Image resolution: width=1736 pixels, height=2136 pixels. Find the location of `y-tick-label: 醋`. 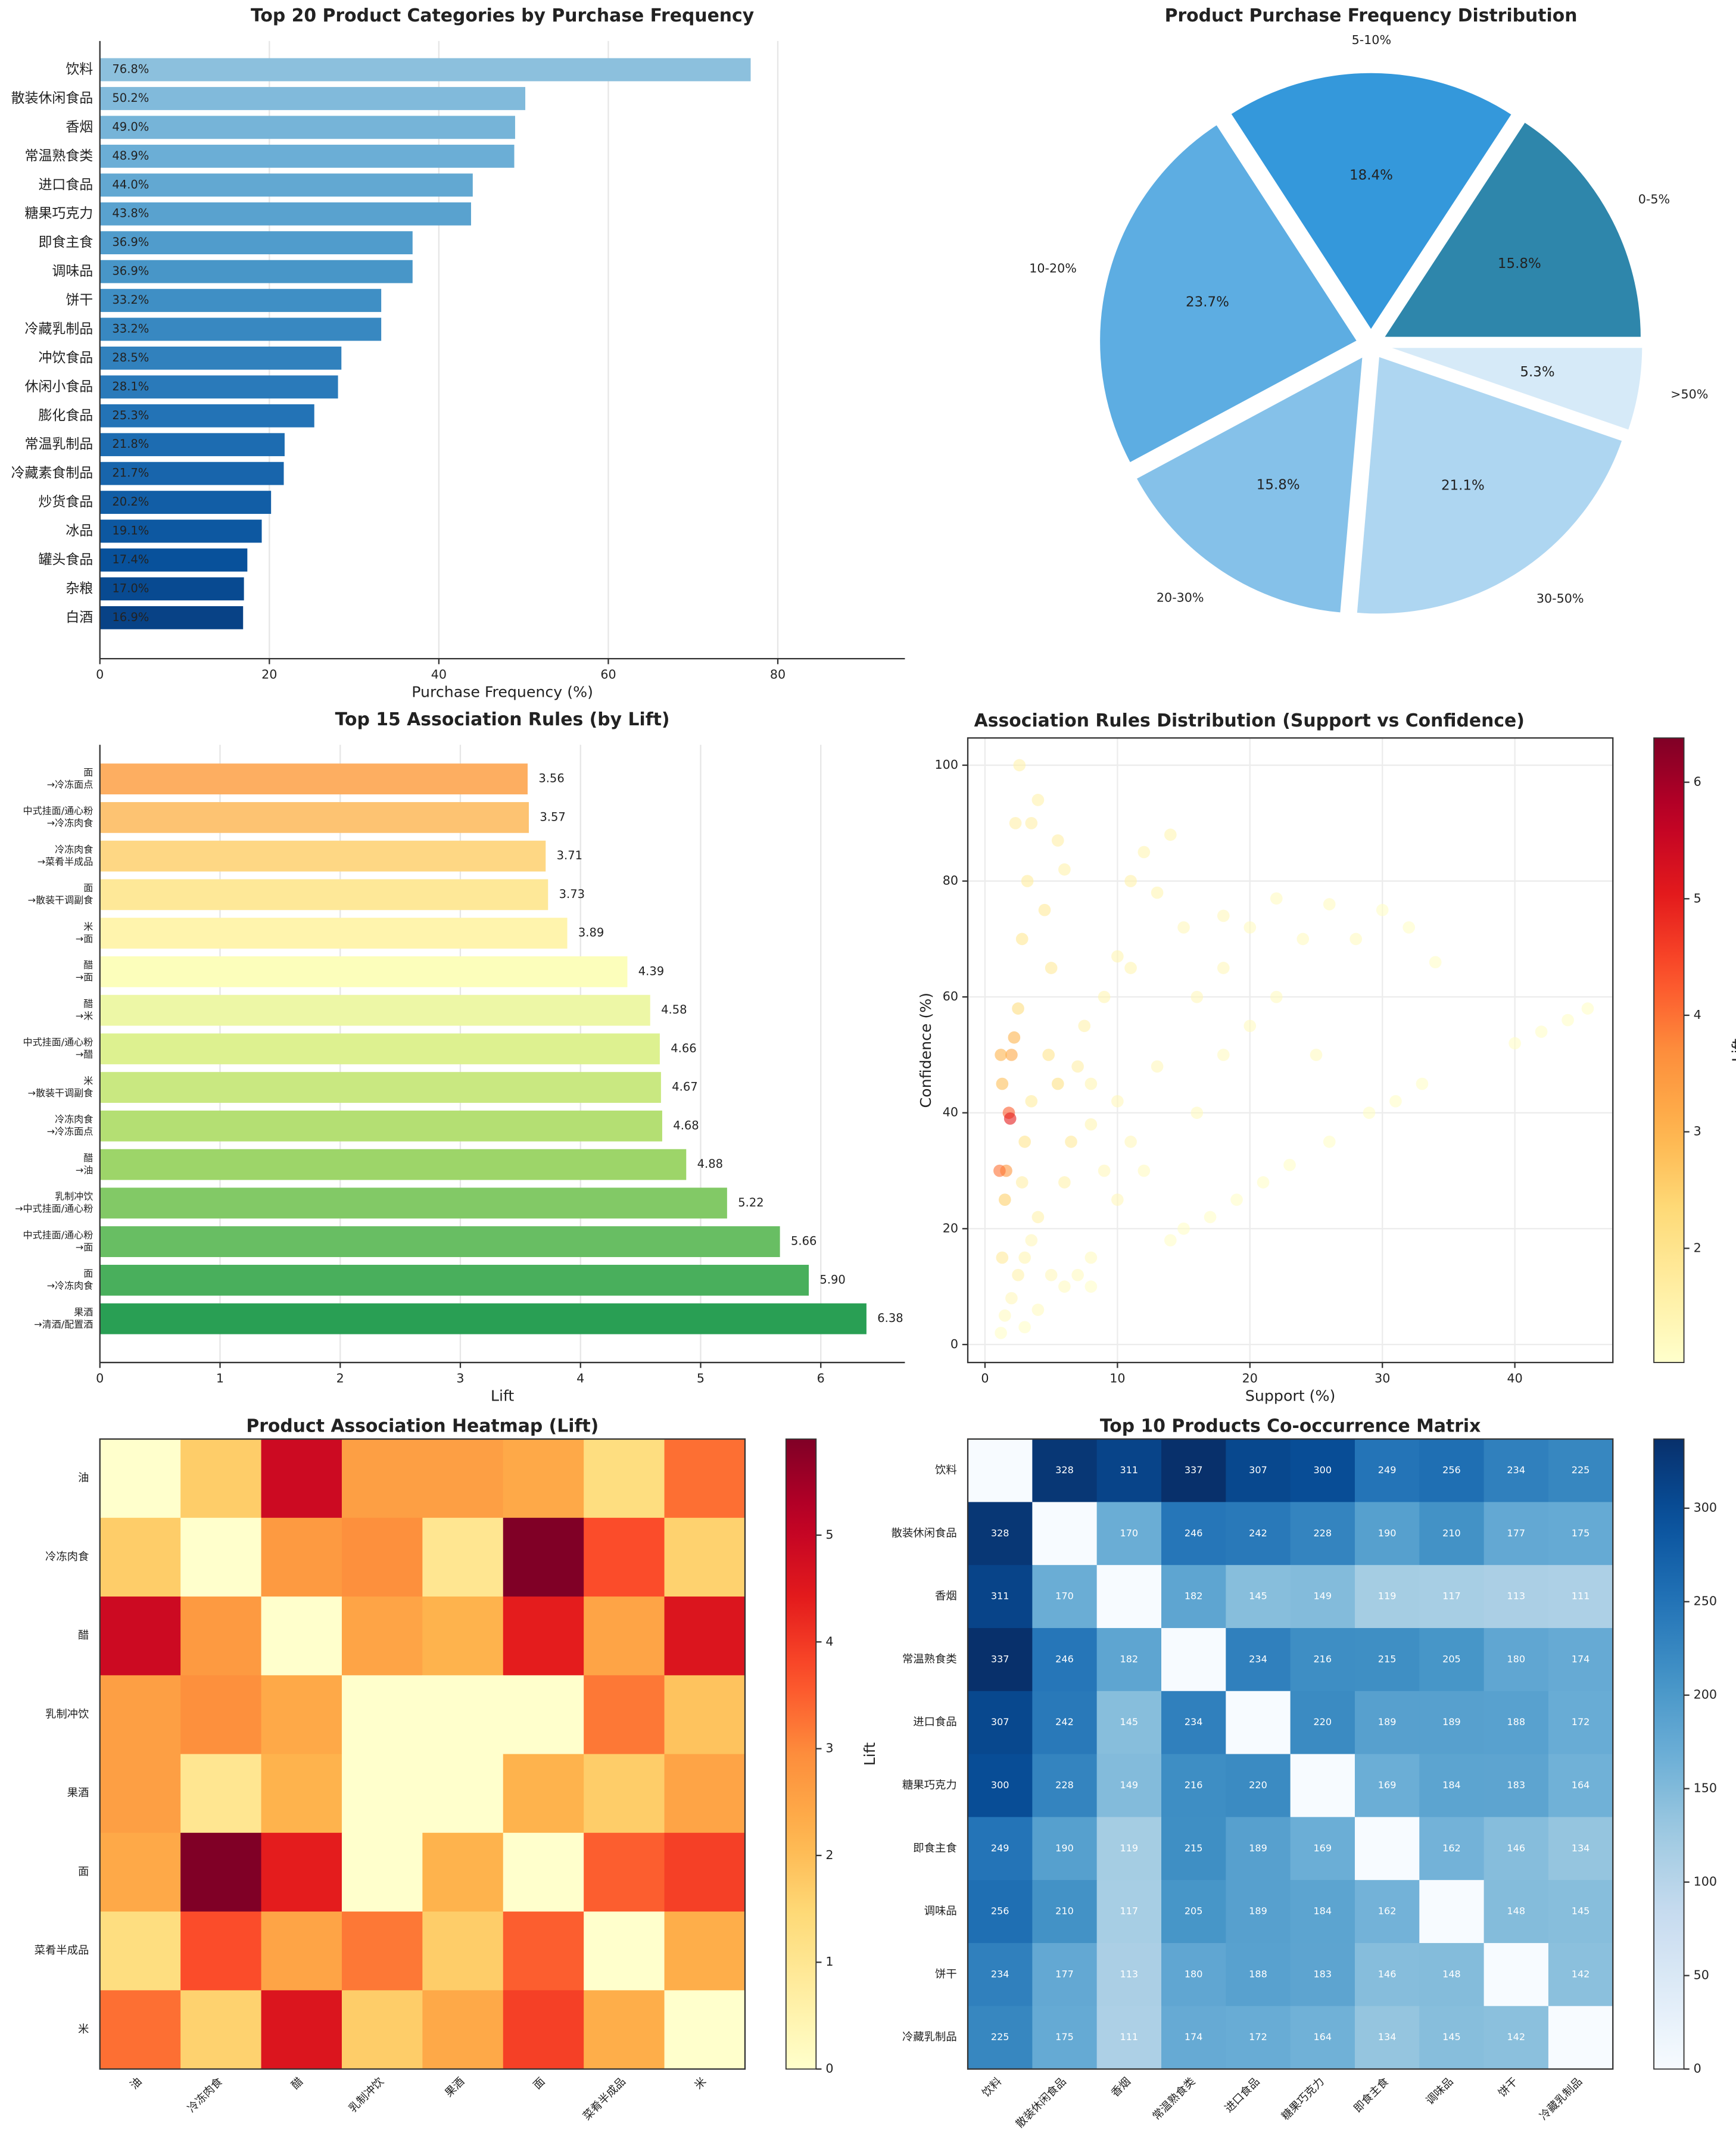

y-tick-label: 醋 is located at coordinates (88, 965).